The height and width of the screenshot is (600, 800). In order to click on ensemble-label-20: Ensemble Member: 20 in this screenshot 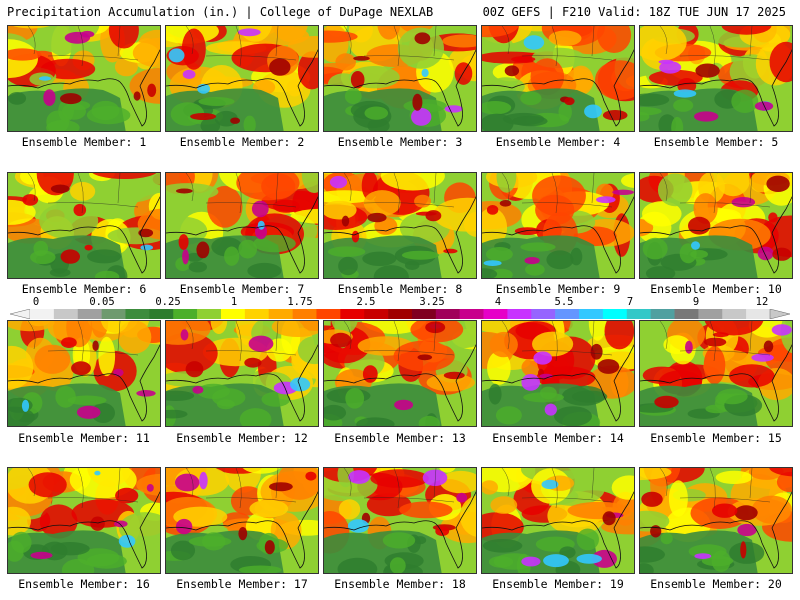, I will do `click(716, 584)`.